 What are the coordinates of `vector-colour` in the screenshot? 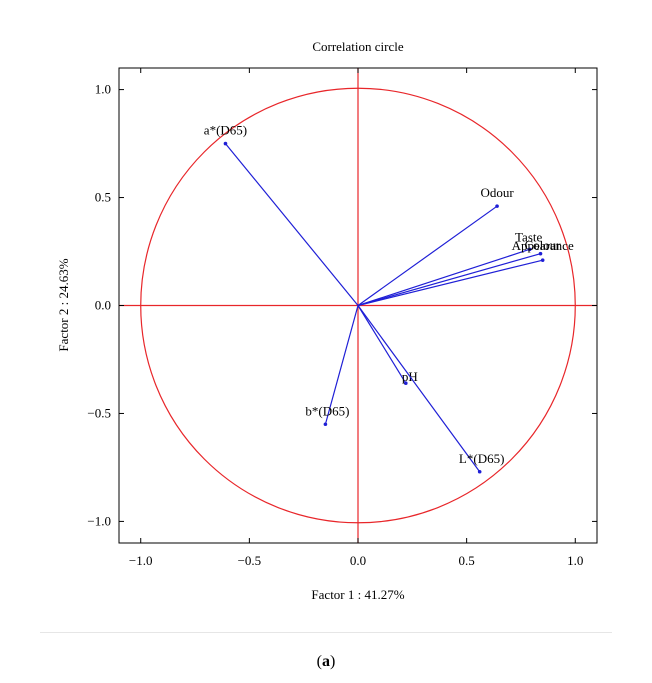 It's located at (449, 280).